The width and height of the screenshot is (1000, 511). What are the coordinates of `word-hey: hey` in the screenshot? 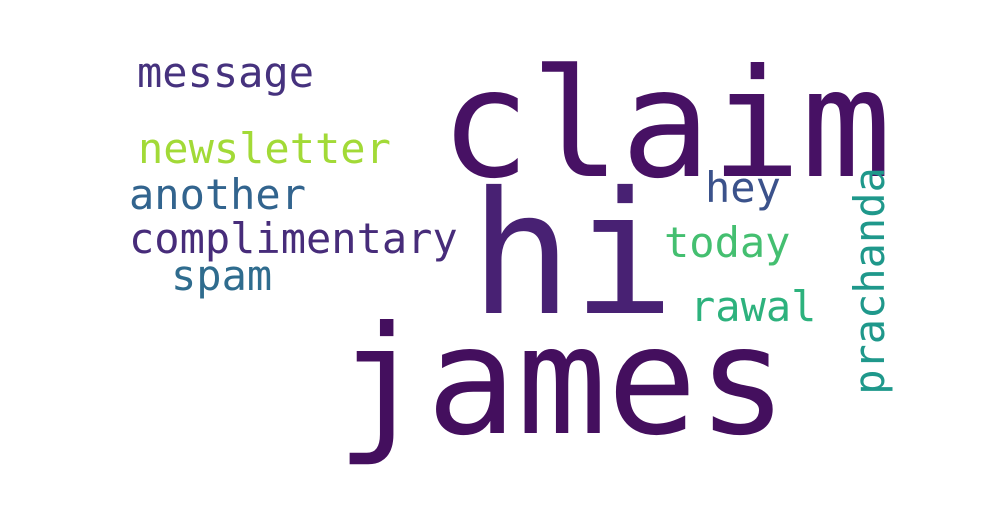 It's located at (743, 187).